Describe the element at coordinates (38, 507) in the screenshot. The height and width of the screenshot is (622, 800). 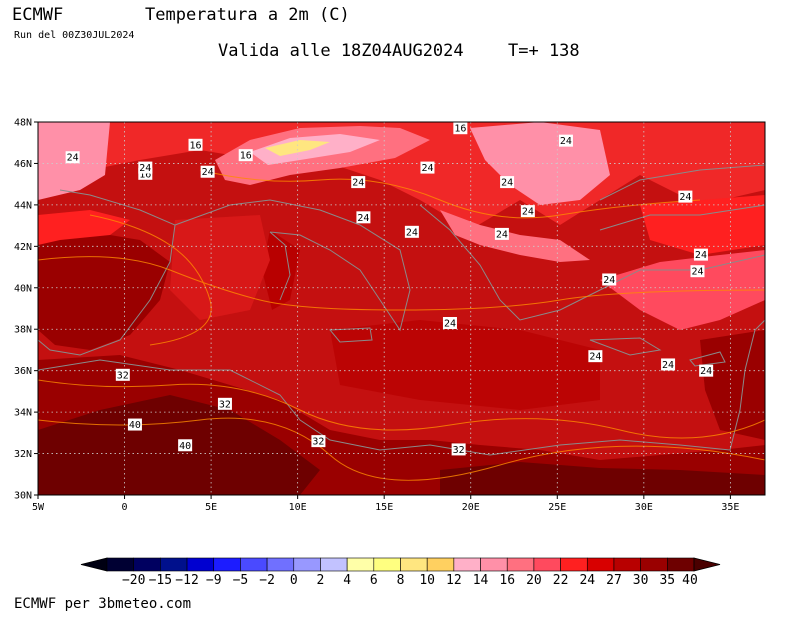
I see `lon-tick-label: 5W` at that location.